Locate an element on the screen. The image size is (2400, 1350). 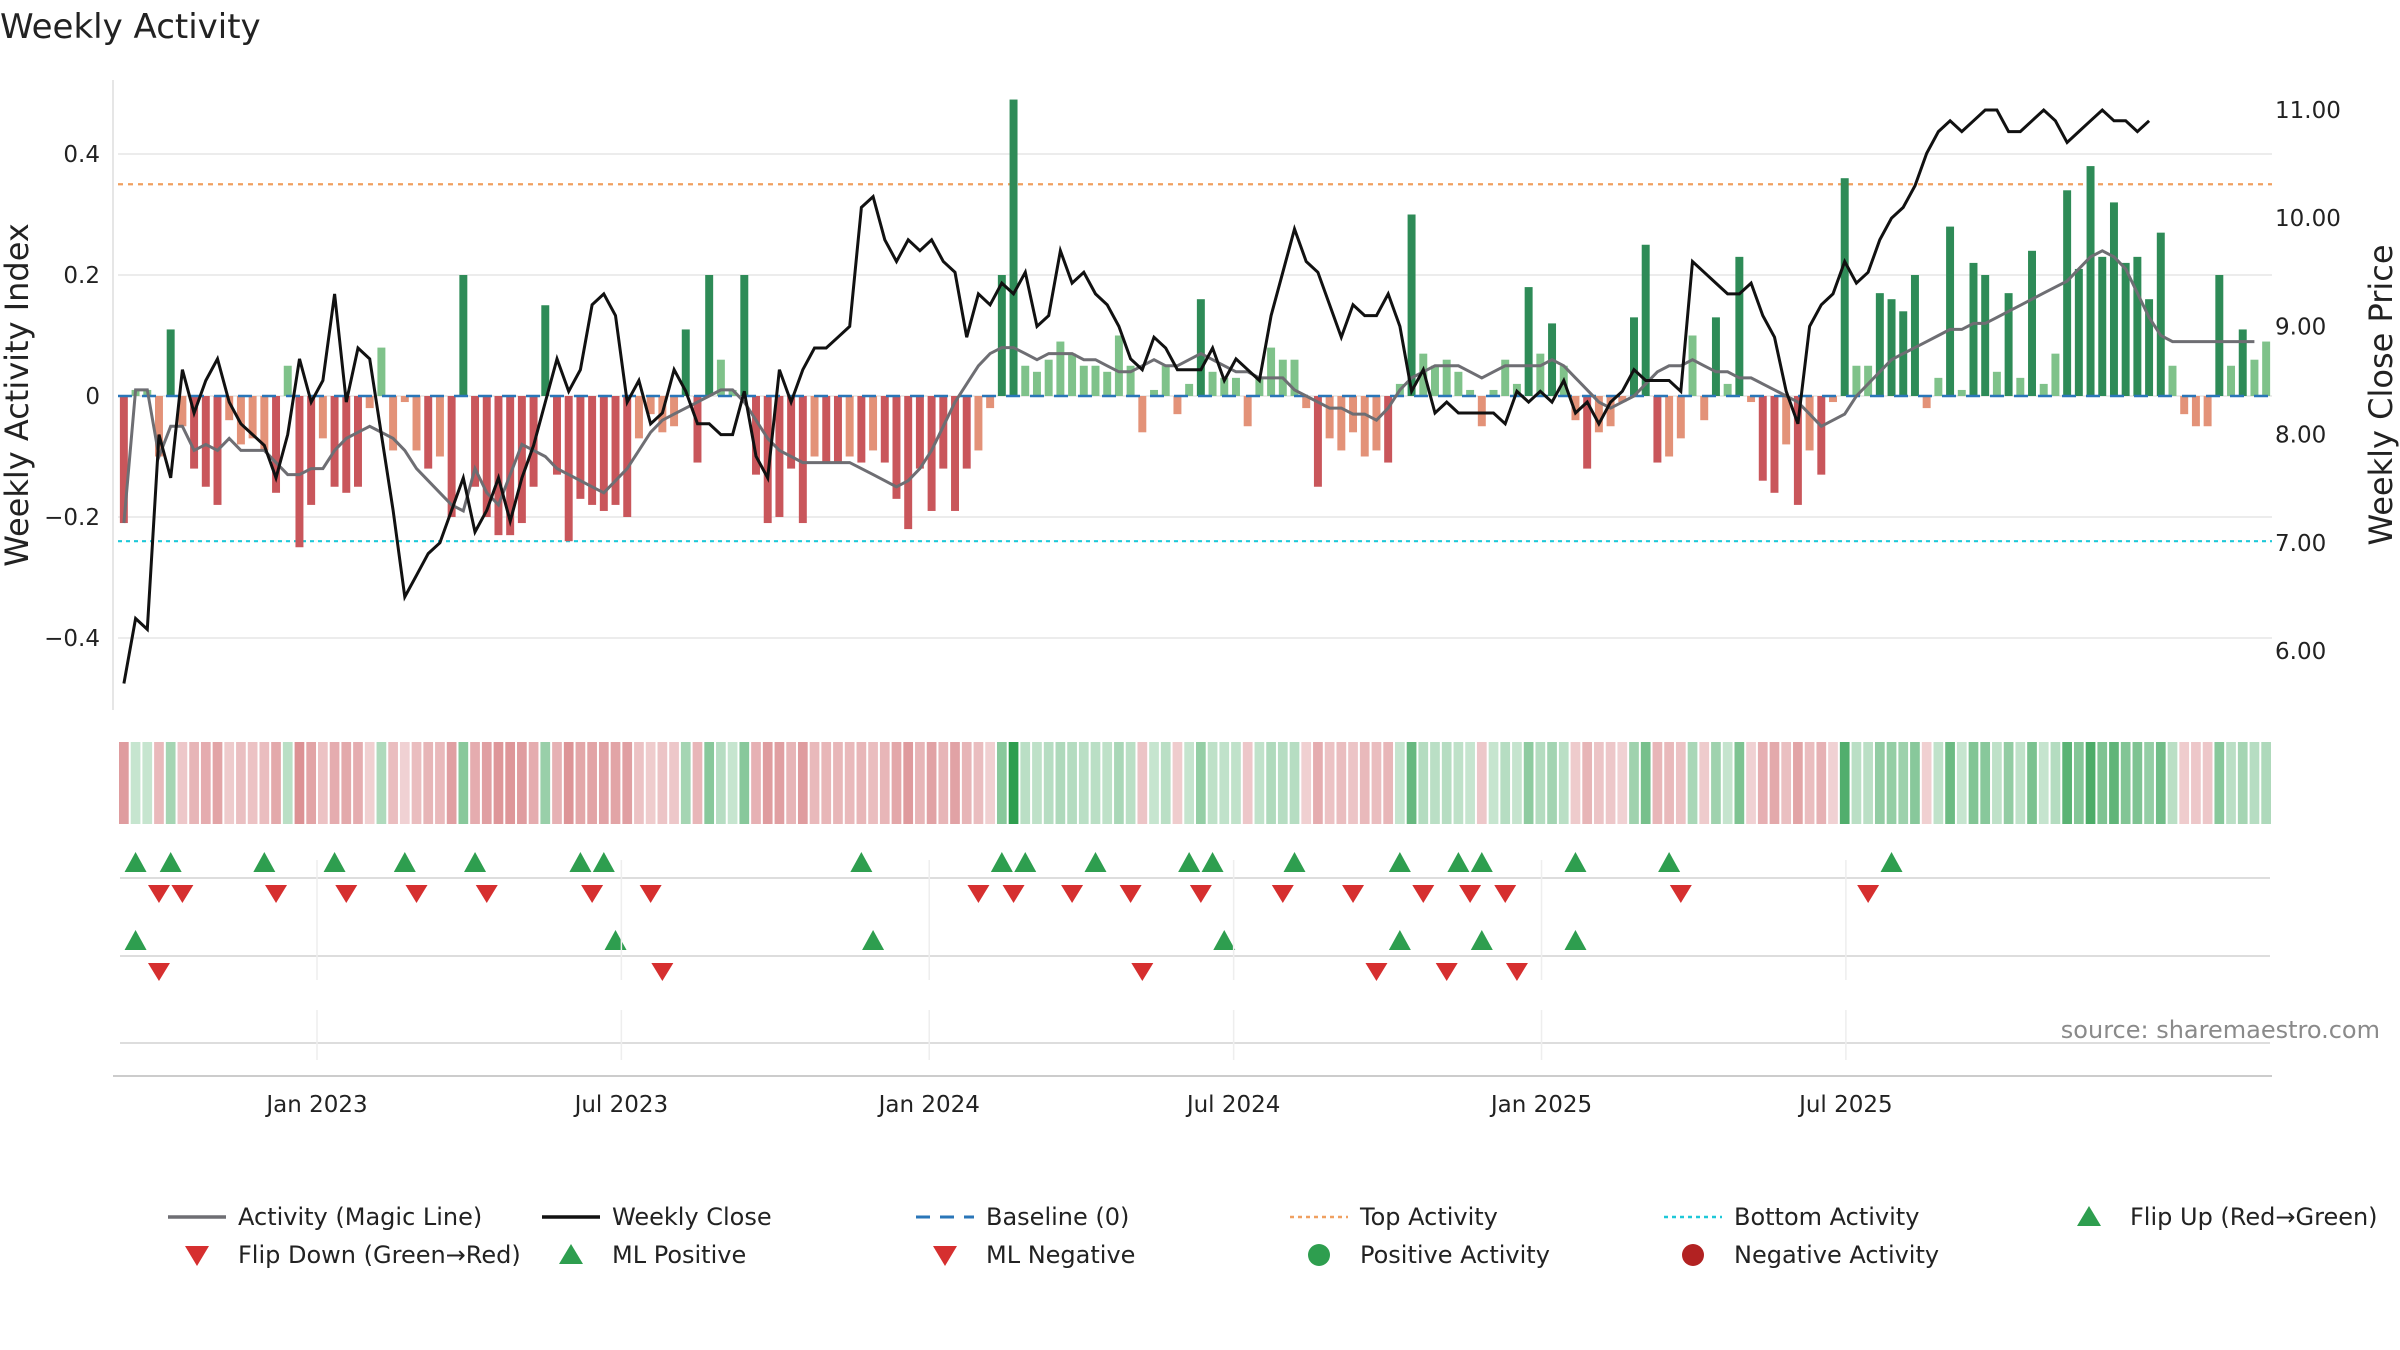
right-tick-label: 9.00 is located at coordinates (2300, 327).